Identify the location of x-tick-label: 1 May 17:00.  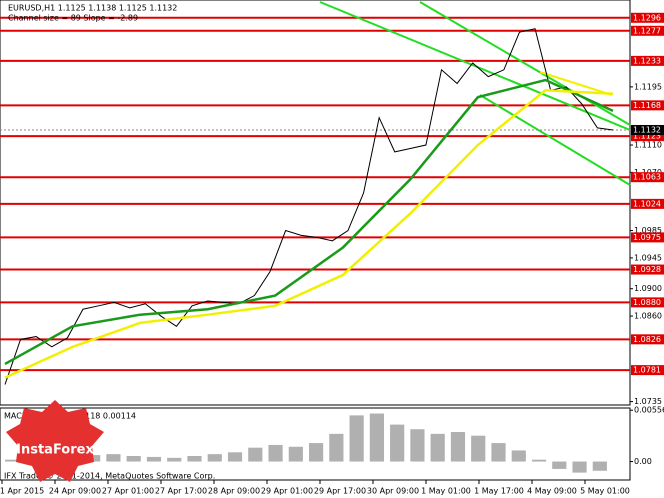
(499, 491).